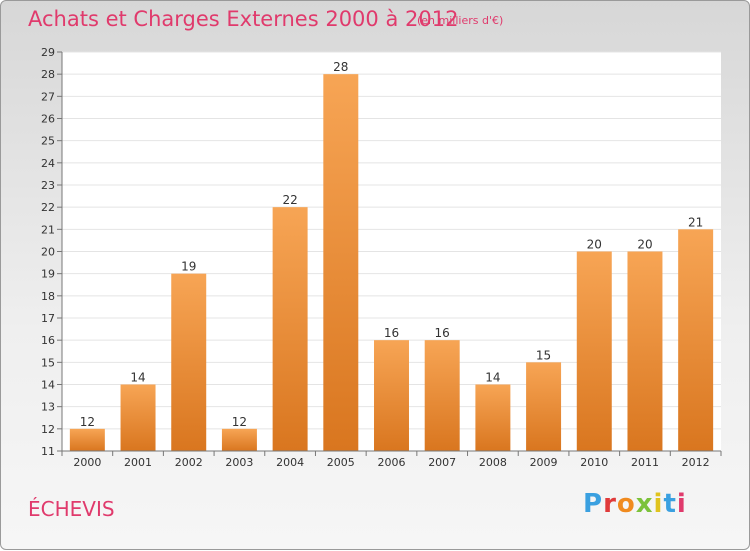  What do you see at coordinates (48, 362) in the screenshot?
I see `y-tick-label: 15` at bounding box center [48, 362].